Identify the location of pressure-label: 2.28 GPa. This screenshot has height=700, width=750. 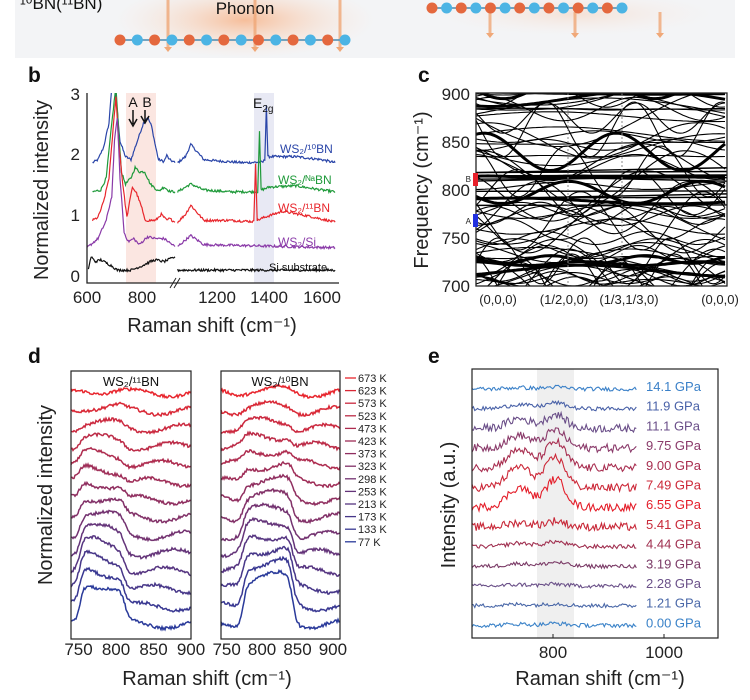
(674, 583).